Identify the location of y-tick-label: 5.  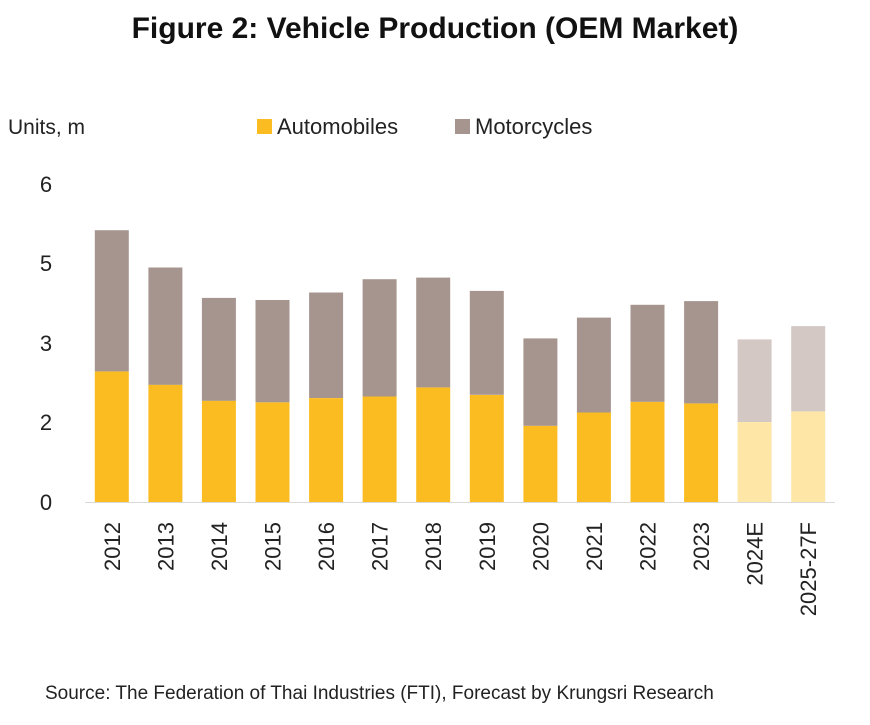
(46, 263).